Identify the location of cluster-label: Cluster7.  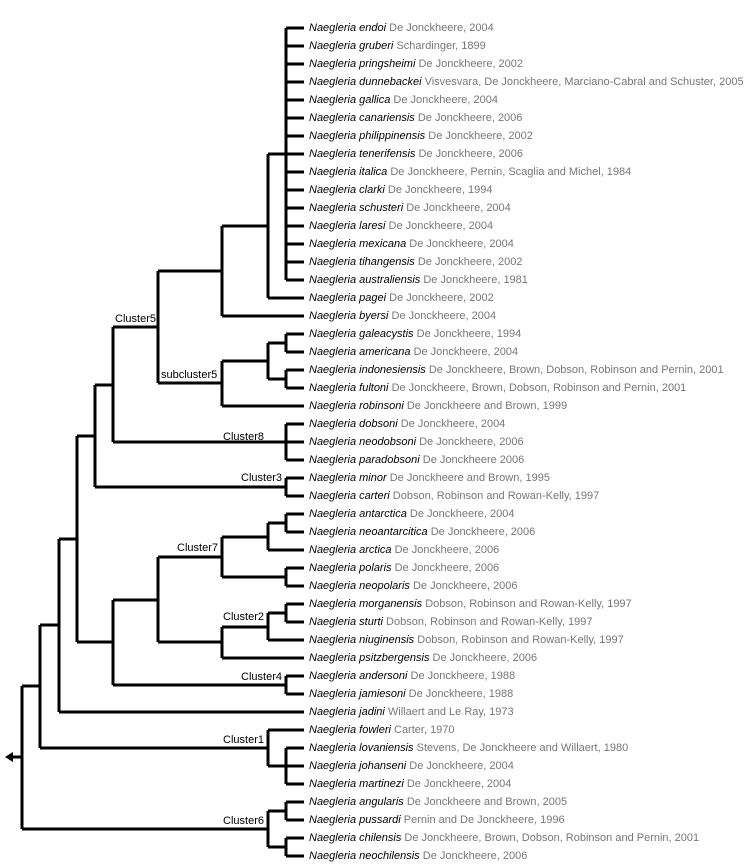
(197, 548).